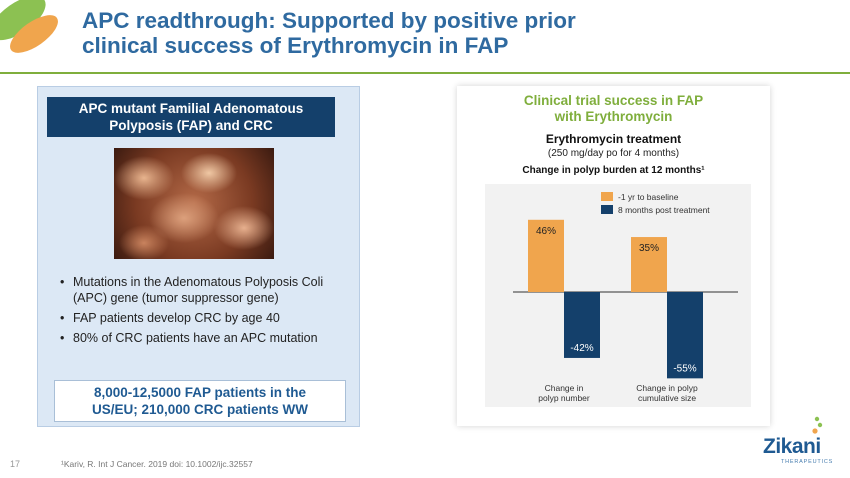 Image resolution: width=850 pixels, height=478 pixels. I want to click on category-label: polyp number, so click(564, 398).